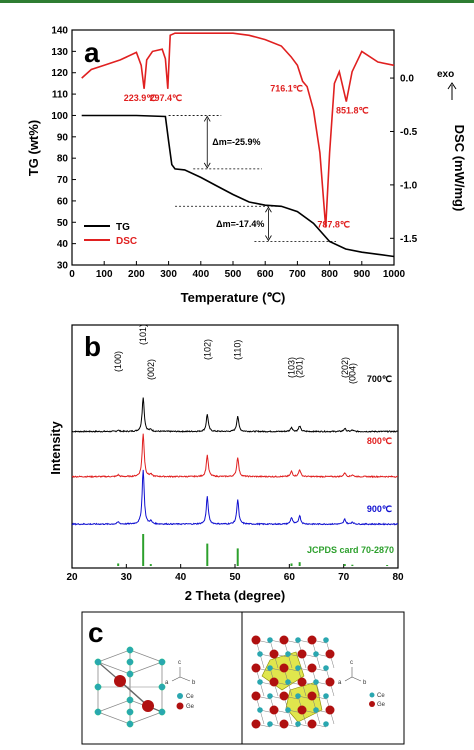  What do you see at coordinates (167, 683) in the screenshot?
I see `axis-a-label: a` at bounding box center [167, 683].